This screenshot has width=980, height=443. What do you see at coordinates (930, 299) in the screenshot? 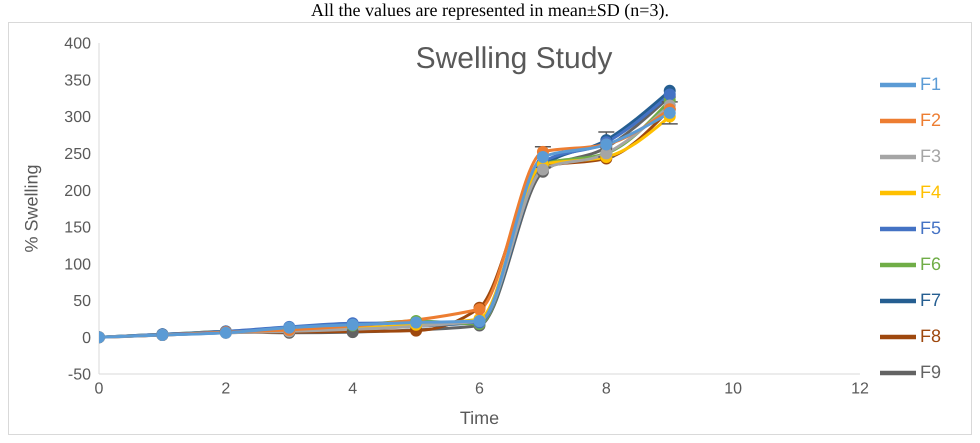
I see `legend-label: F7` at bounding box center [930, 299].